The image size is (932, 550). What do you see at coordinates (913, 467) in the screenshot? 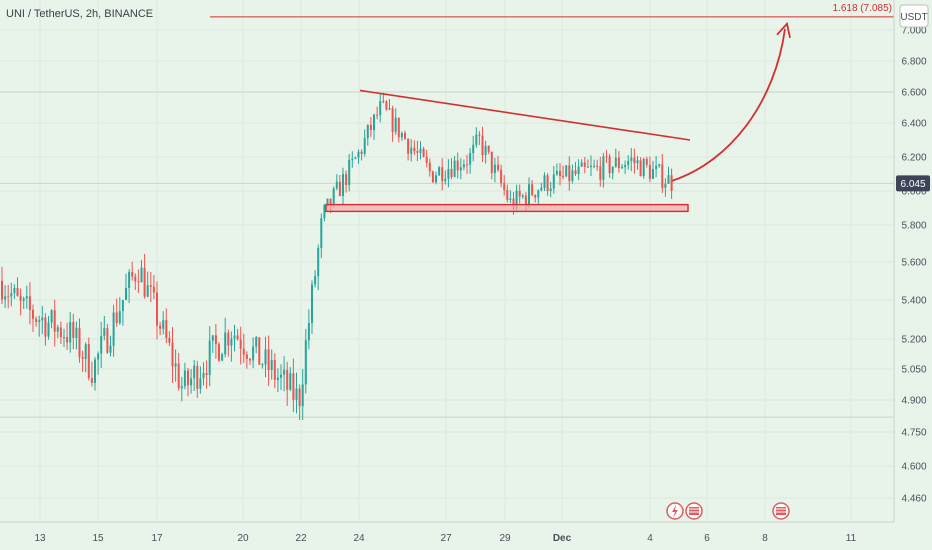
I see `price-tick-label: 4.600` at bounding box center [913, 467].